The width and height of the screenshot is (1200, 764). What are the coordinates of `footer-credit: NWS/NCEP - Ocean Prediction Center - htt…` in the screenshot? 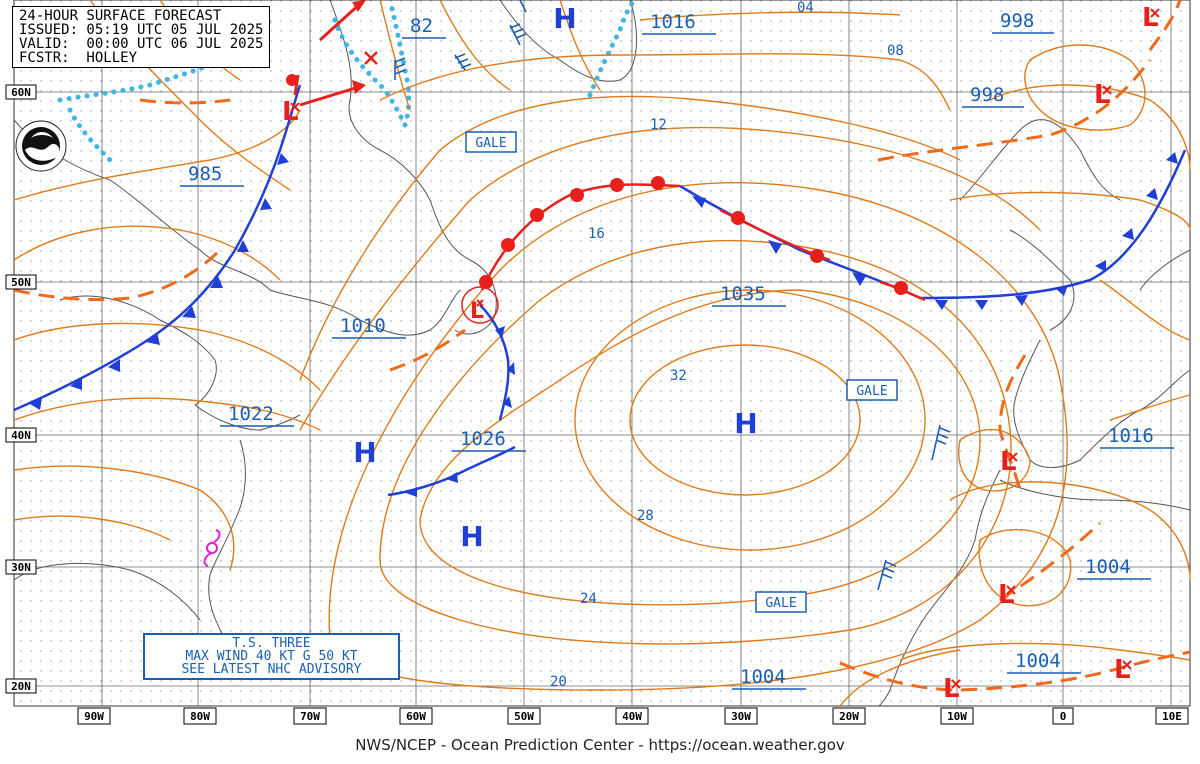 It's located at (600, 745).